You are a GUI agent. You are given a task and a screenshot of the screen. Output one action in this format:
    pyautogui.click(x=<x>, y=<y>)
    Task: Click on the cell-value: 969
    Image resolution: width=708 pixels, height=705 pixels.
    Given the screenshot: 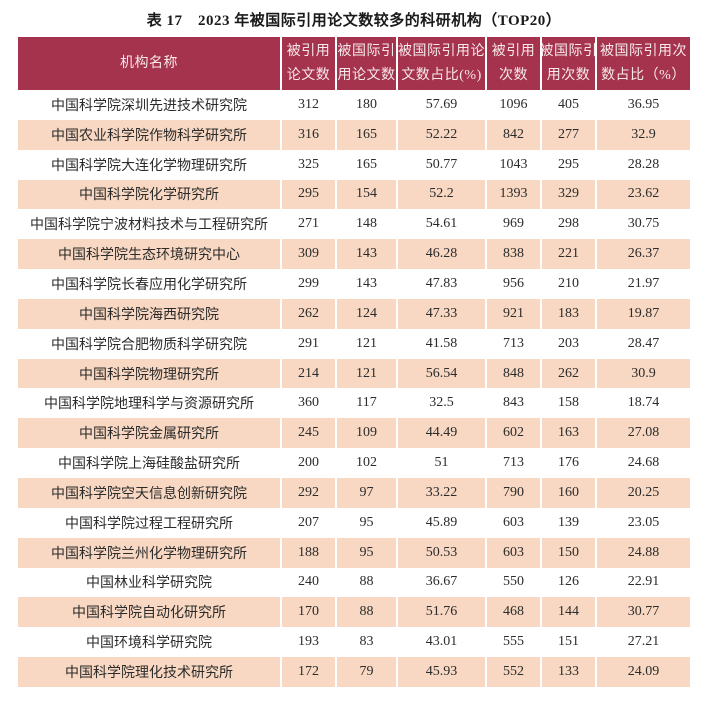 What is the action you would take?
    pyautogui.click(x=514, y=224)
    